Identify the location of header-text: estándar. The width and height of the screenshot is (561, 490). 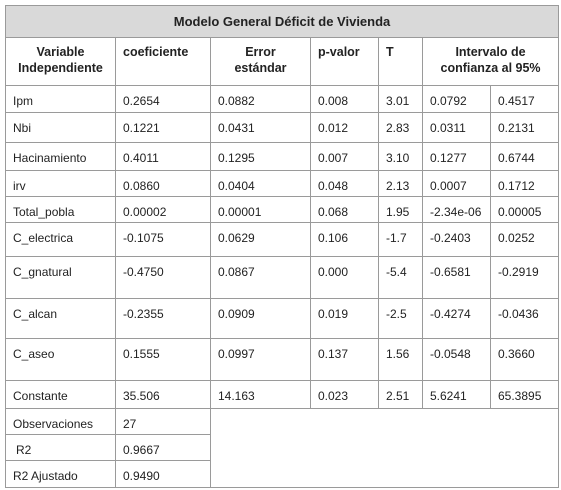
(260, 68).